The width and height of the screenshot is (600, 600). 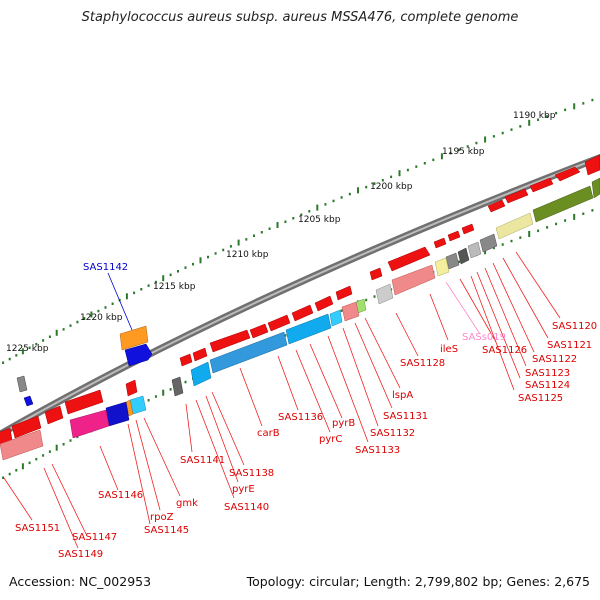 I want to click on gene-label: SAS1140, so click(x=246, y=507).